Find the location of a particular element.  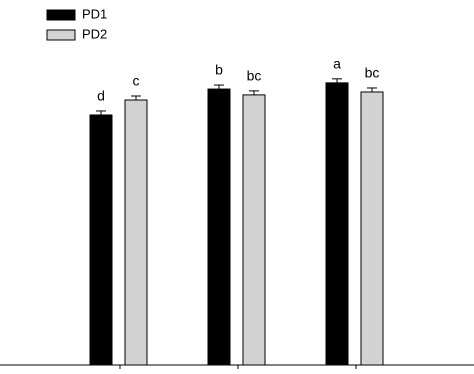

legend-label: PD2 is located at coordinates (94, 33).